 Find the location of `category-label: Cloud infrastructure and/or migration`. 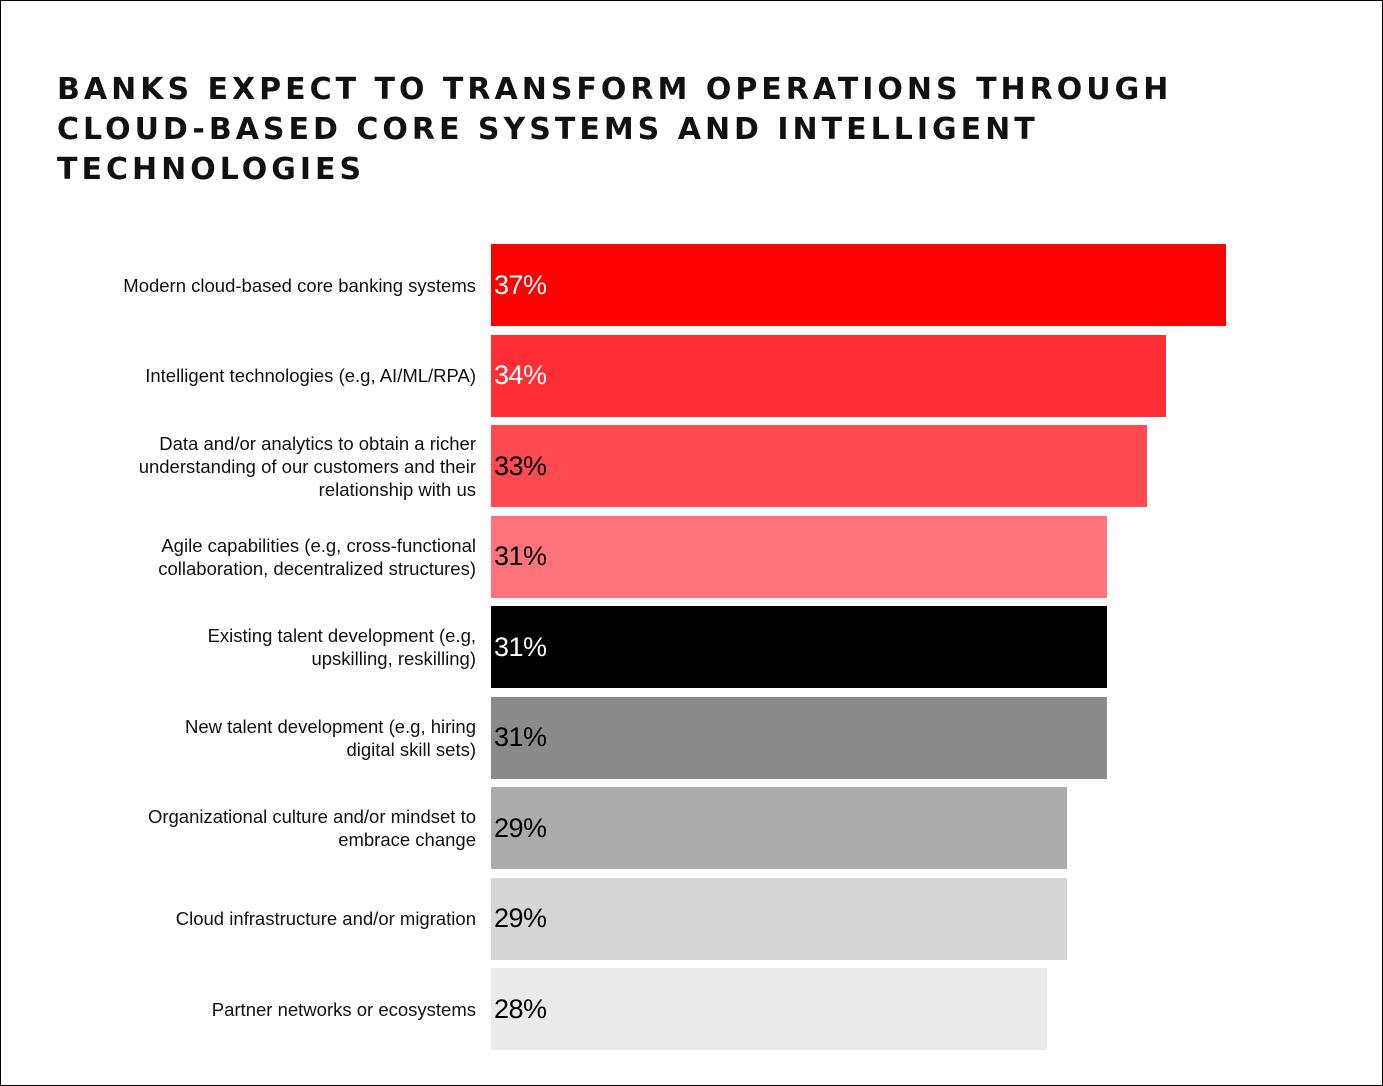

category-label: Cloud infrastructure and/or migration is located at coordinates (325, 918).